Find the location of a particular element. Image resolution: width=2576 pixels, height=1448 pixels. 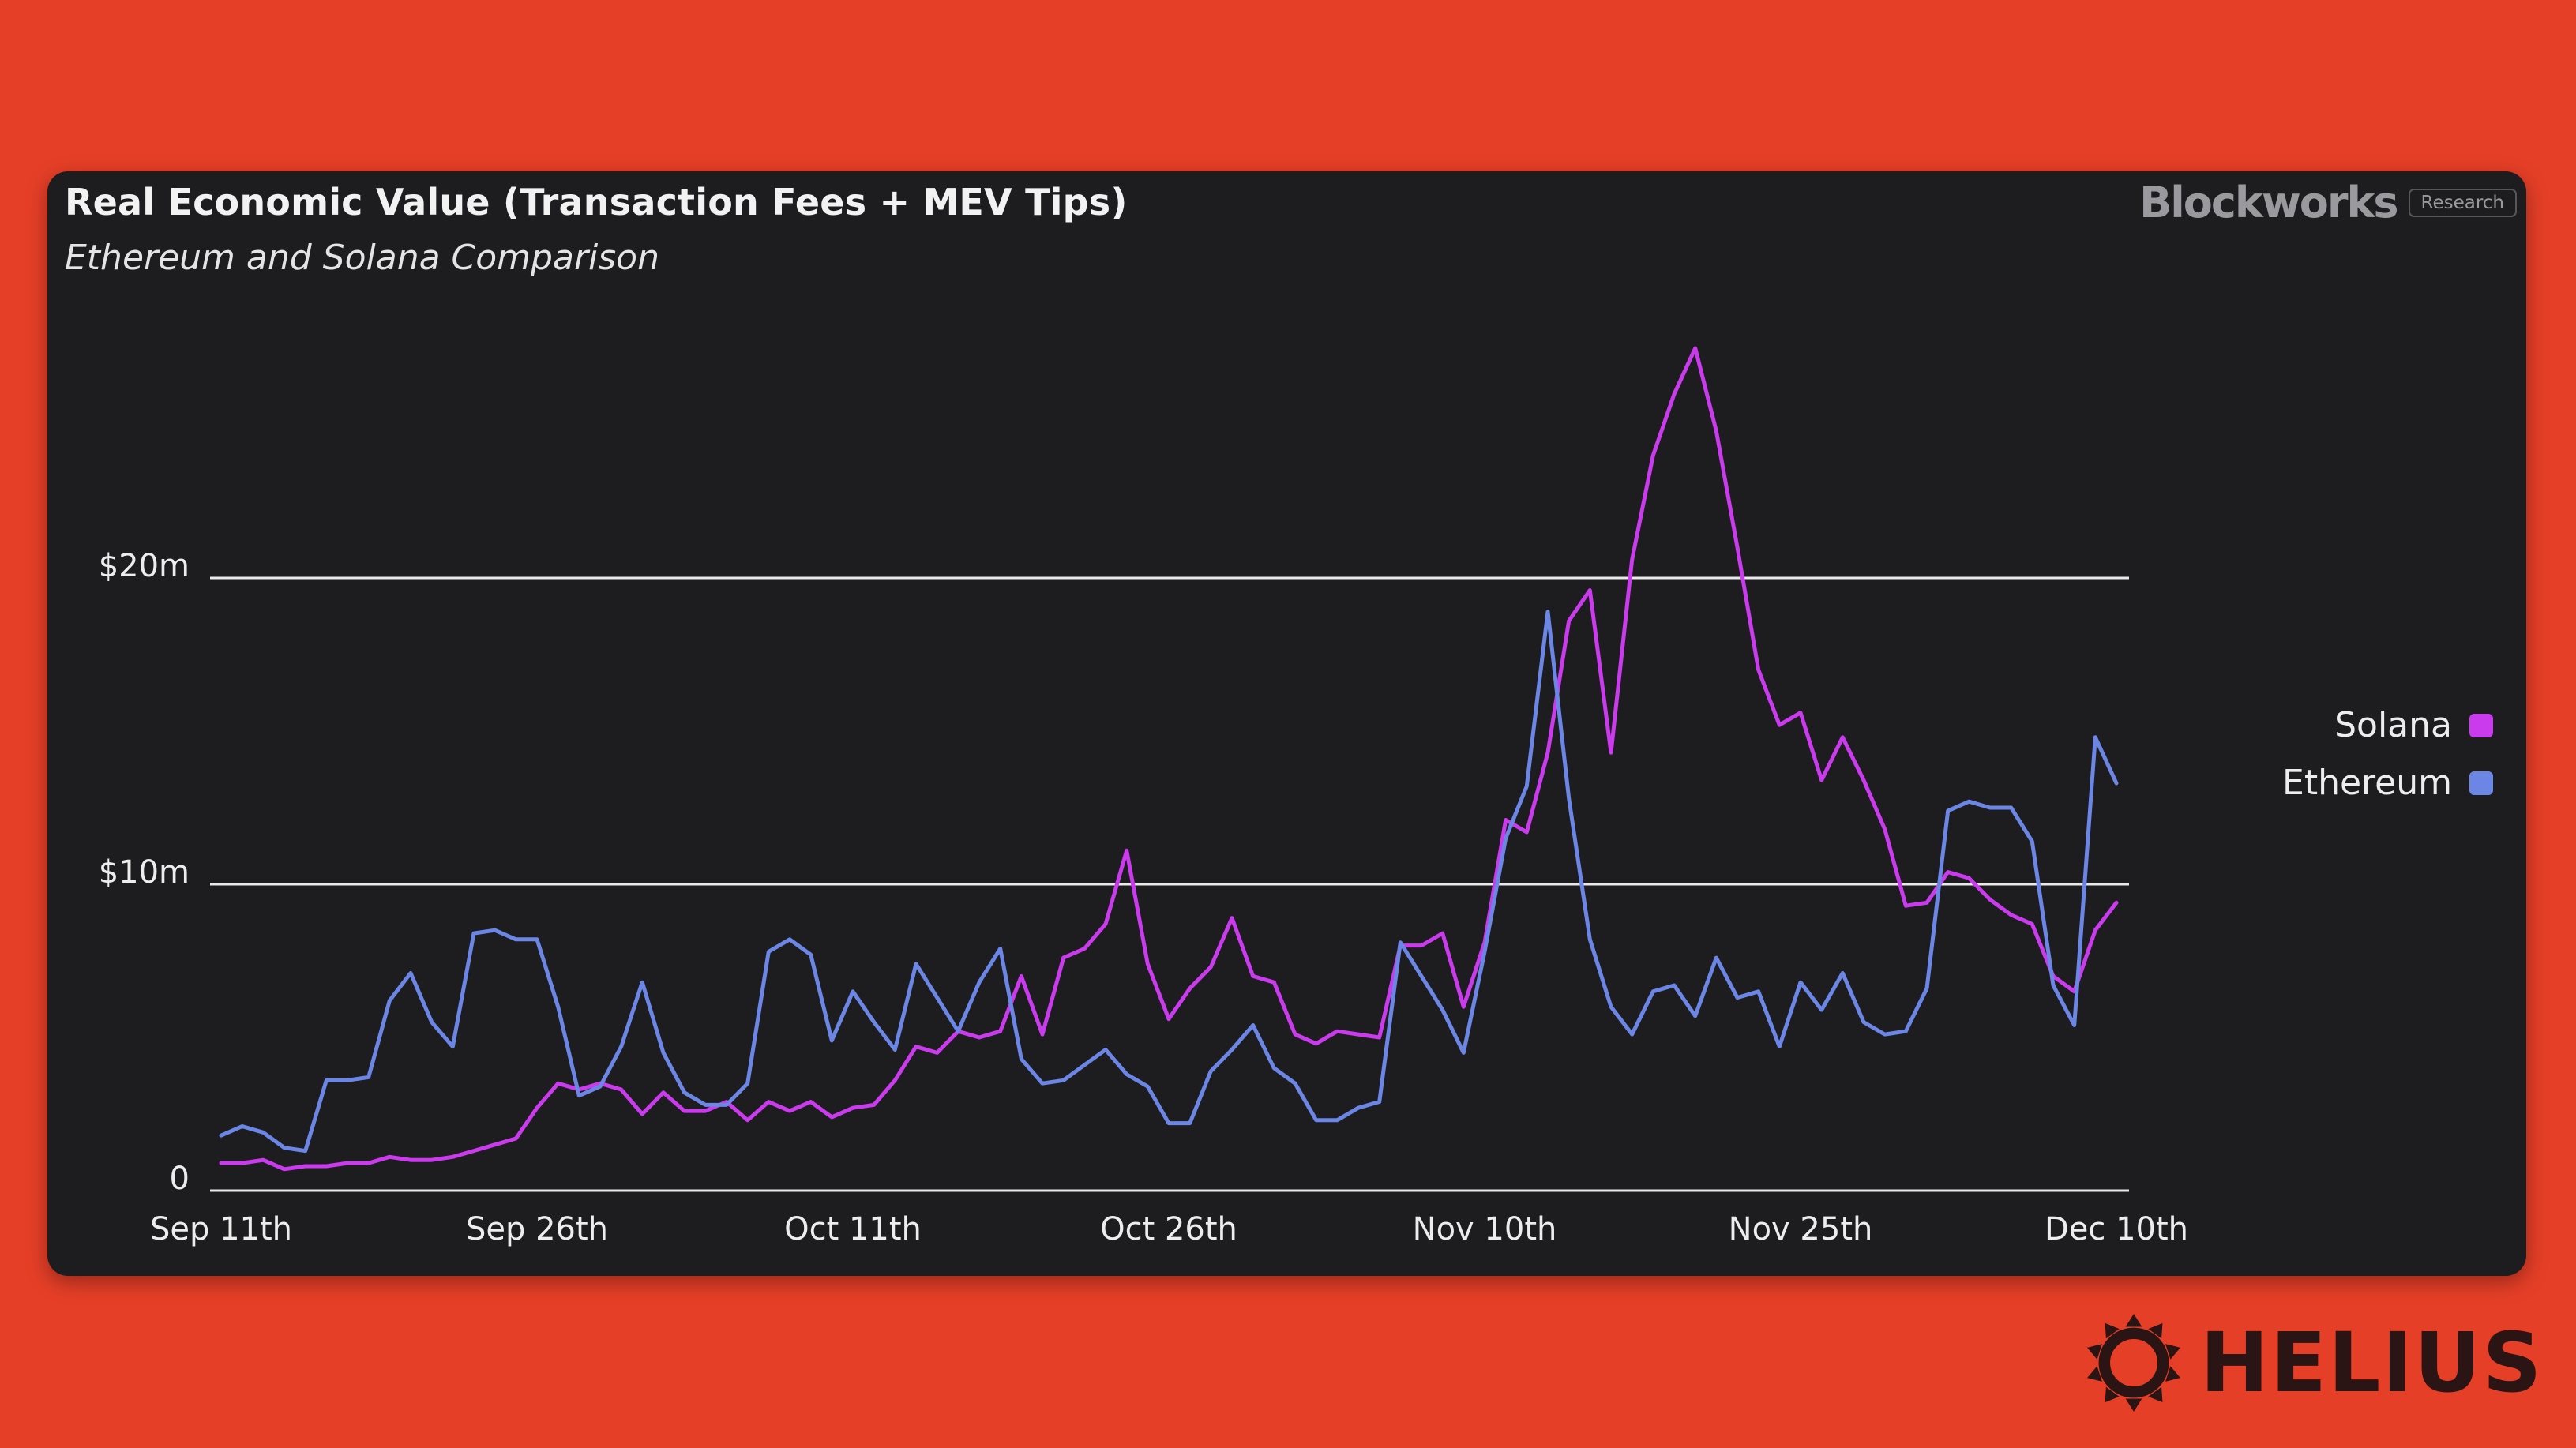

y-tick-label: 0 is located at coordinates (180, 1179).